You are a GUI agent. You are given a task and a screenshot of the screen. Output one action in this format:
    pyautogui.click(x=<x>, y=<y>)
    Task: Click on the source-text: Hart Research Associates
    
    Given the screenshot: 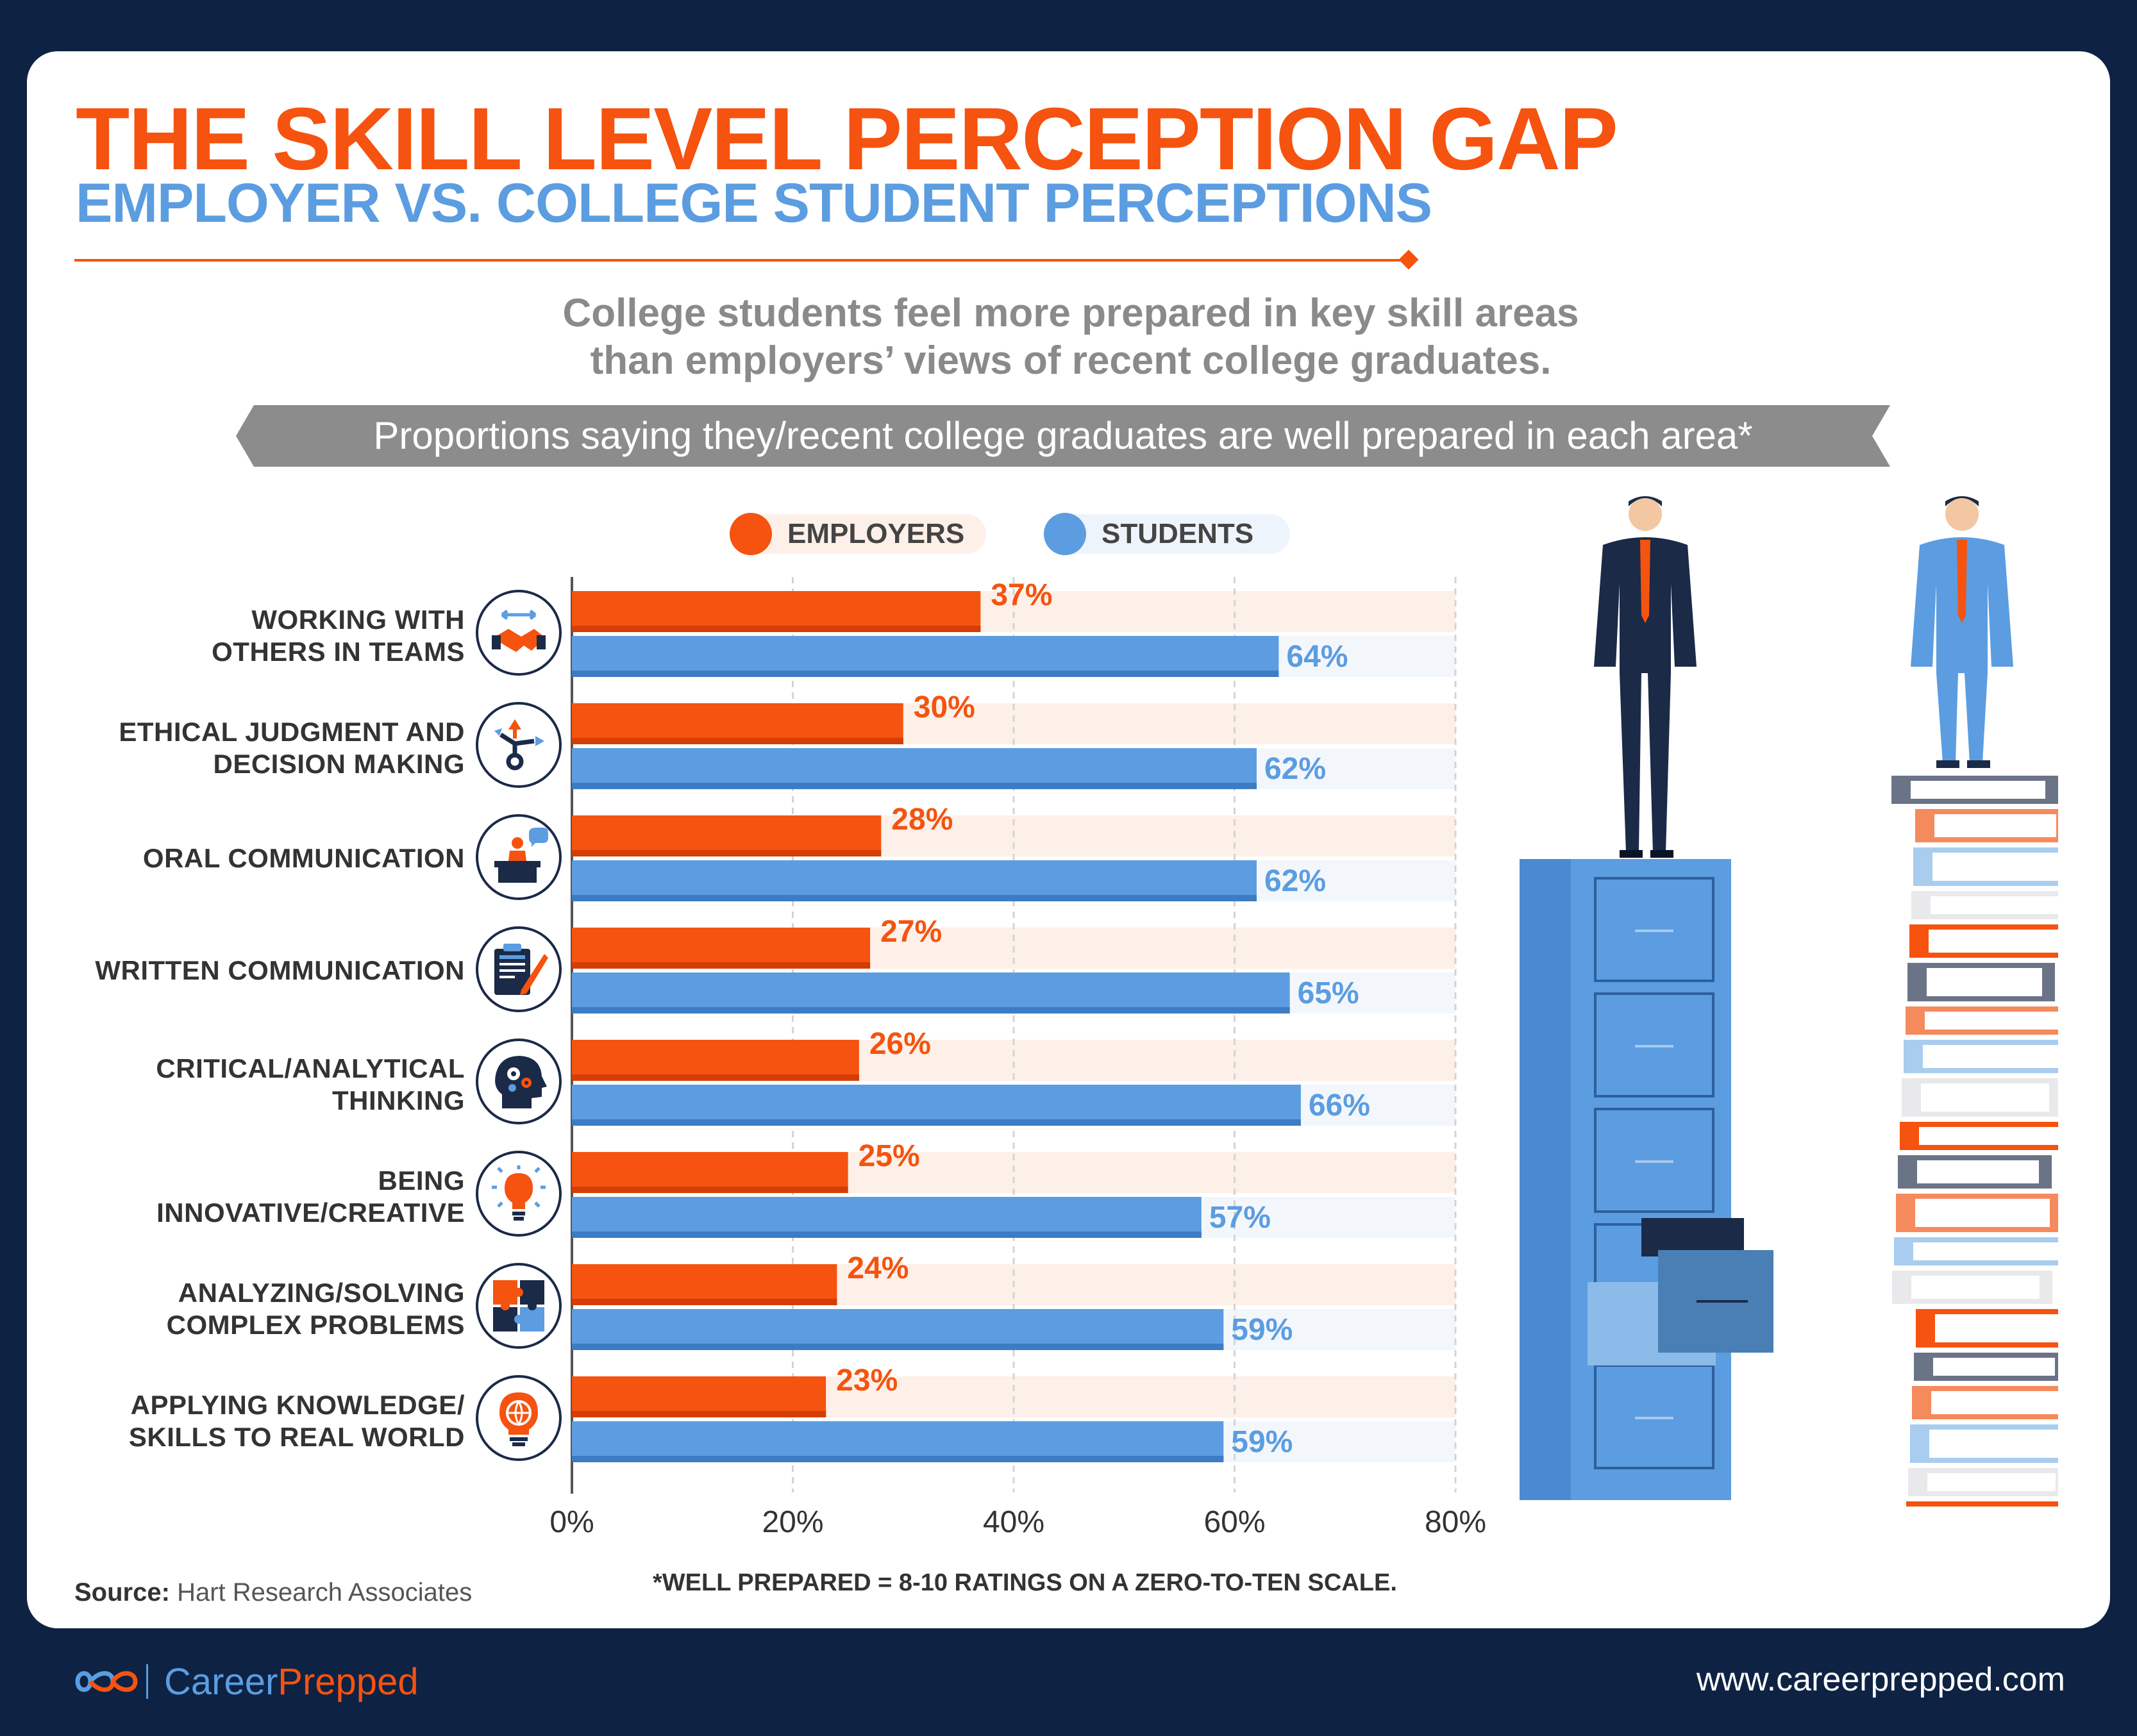 What is the action you would take?
    pyautogui.click(x=325, y=1592)
    